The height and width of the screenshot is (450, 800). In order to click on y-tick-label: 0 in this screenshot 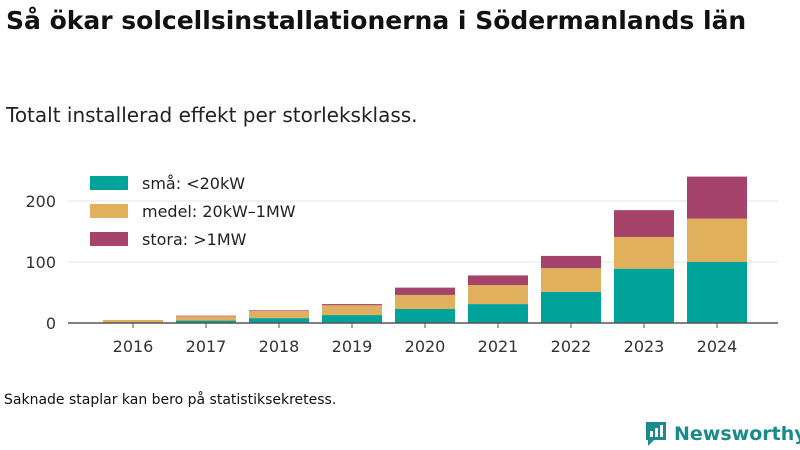, I will do `click(51, 323)`.